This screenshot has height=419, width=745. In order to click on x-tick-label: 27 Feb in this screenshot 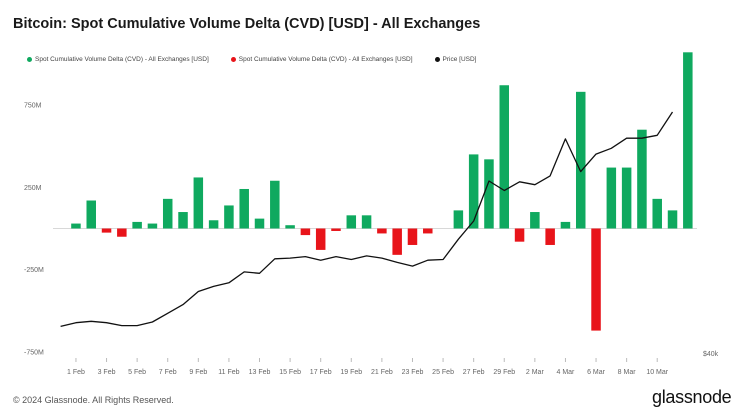, I will do `click(474, 372)`.